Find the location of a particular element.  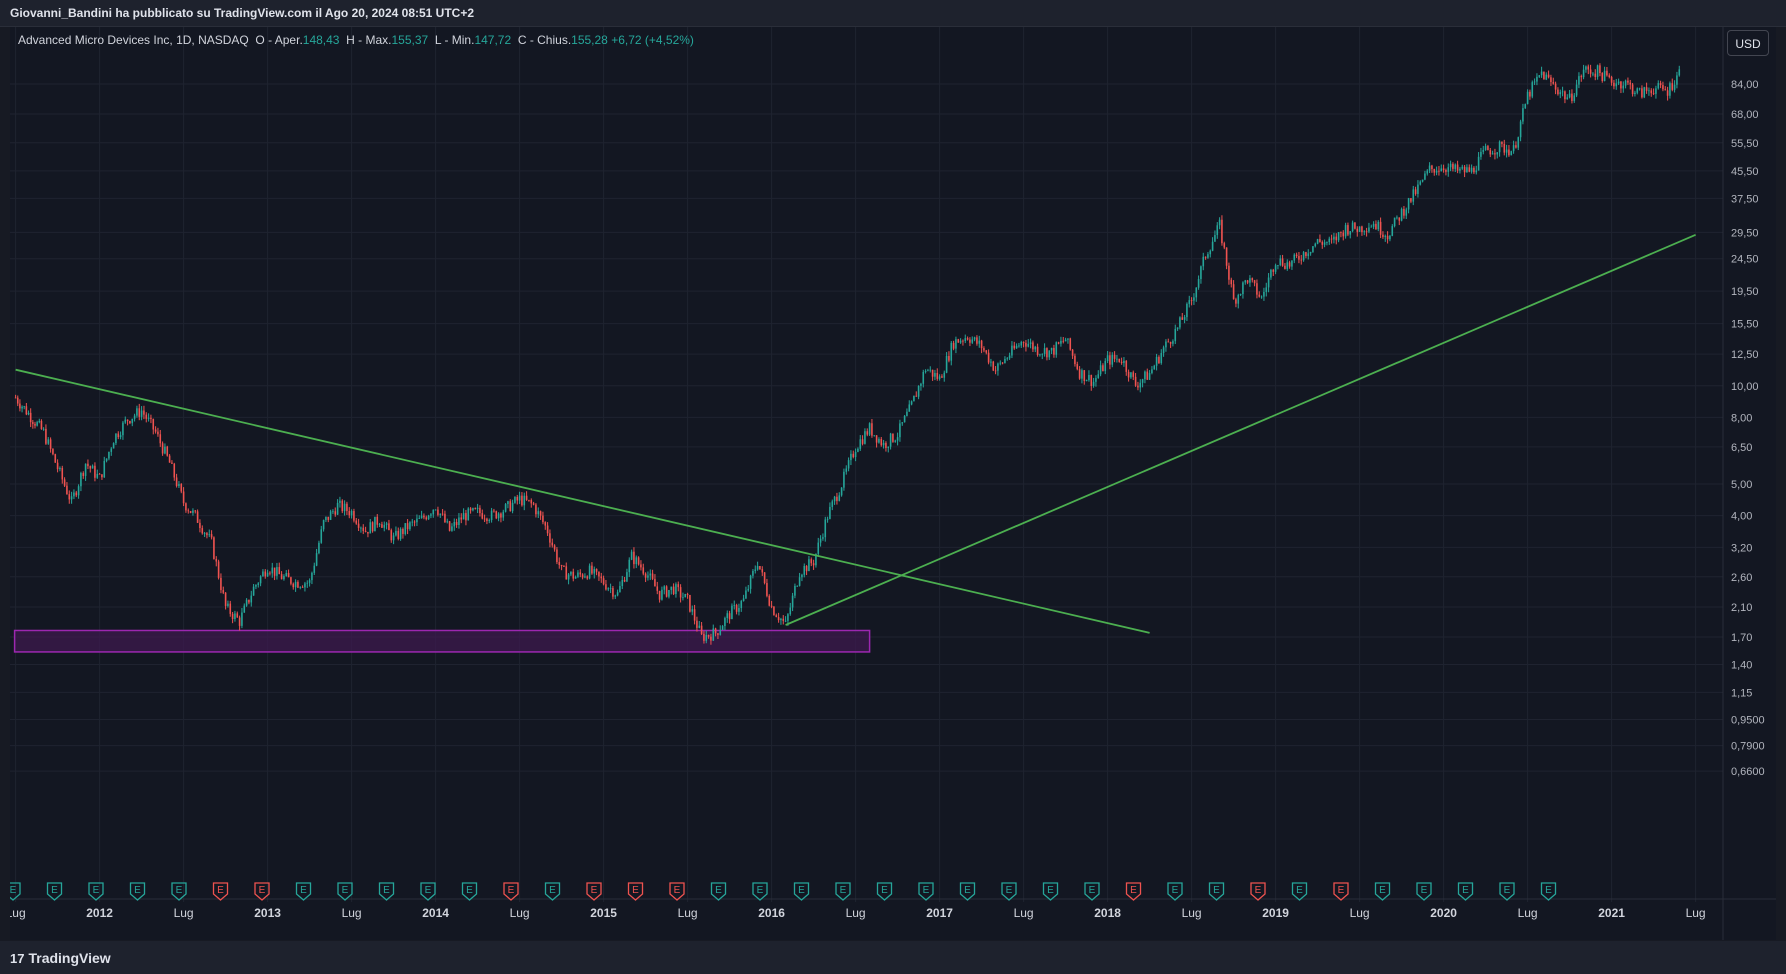

support-zone is located at coordinates (442, 641).